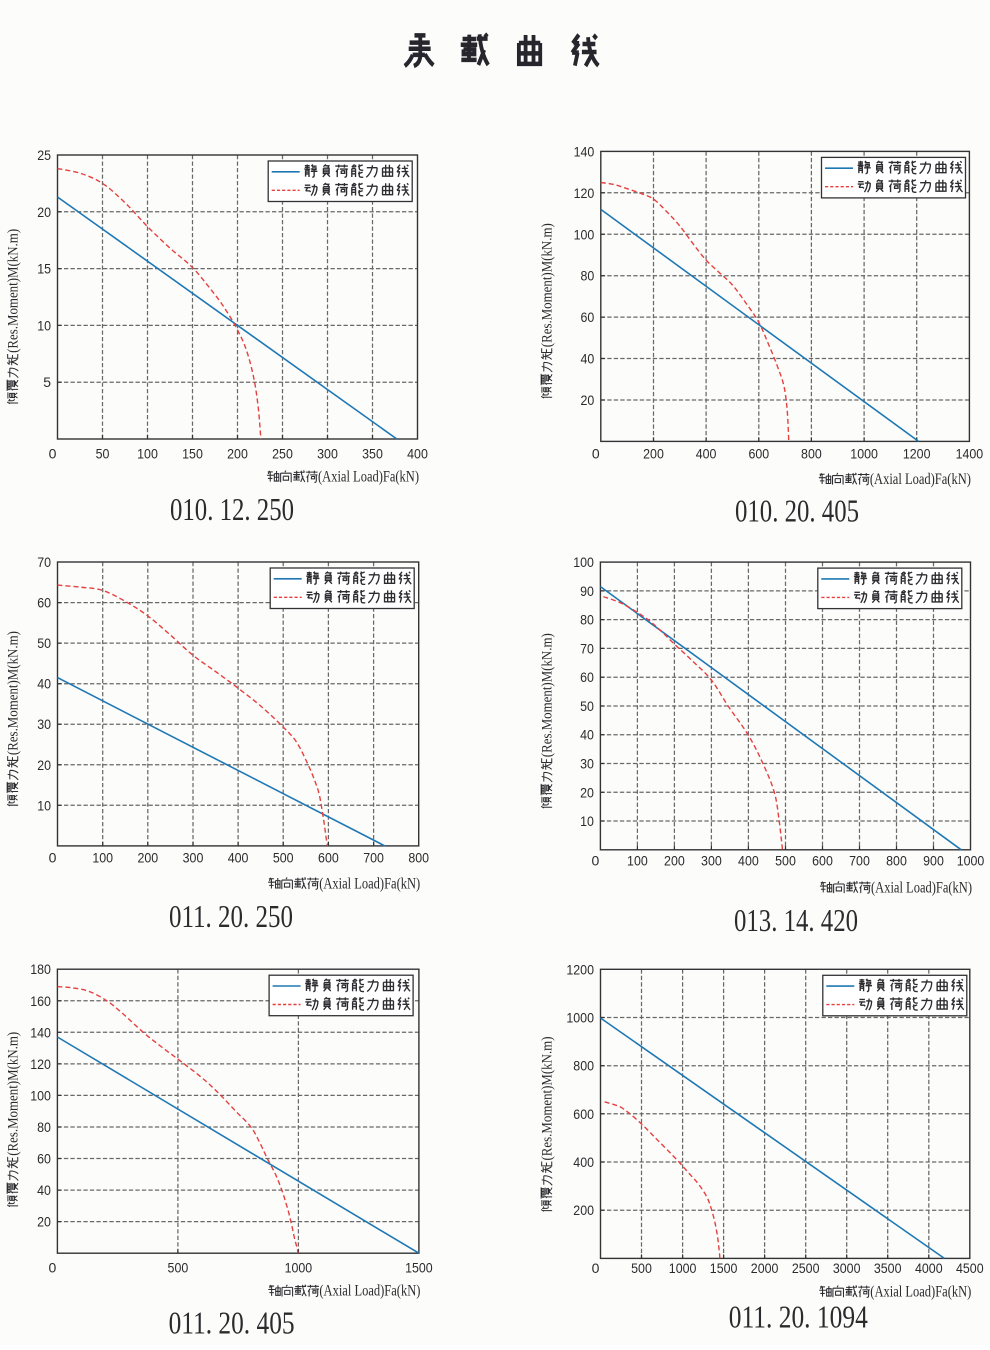  What do you see at coordinates (587, 591) in the screenshot?
I see `svg-text: 90` at bounding box center [587, 591].